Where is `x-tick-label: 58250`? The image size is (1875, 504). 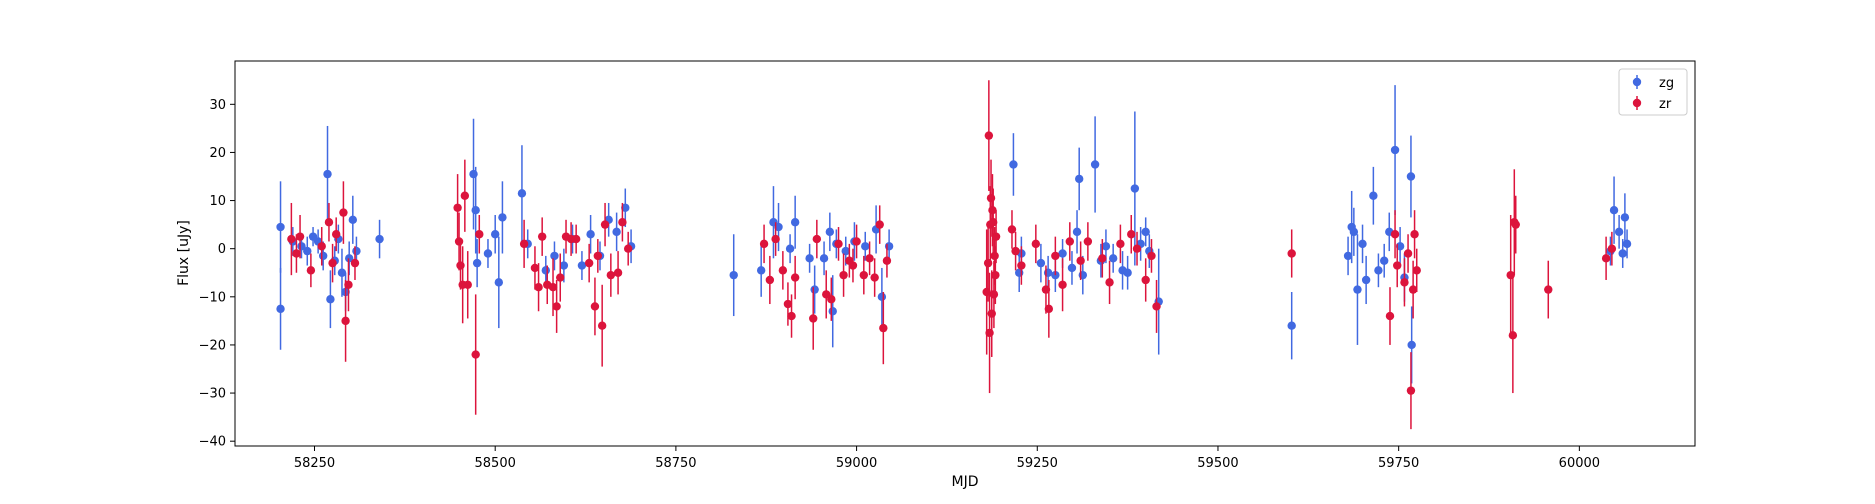
x-tick-label: 58250 is located at coordinates (314, 463).